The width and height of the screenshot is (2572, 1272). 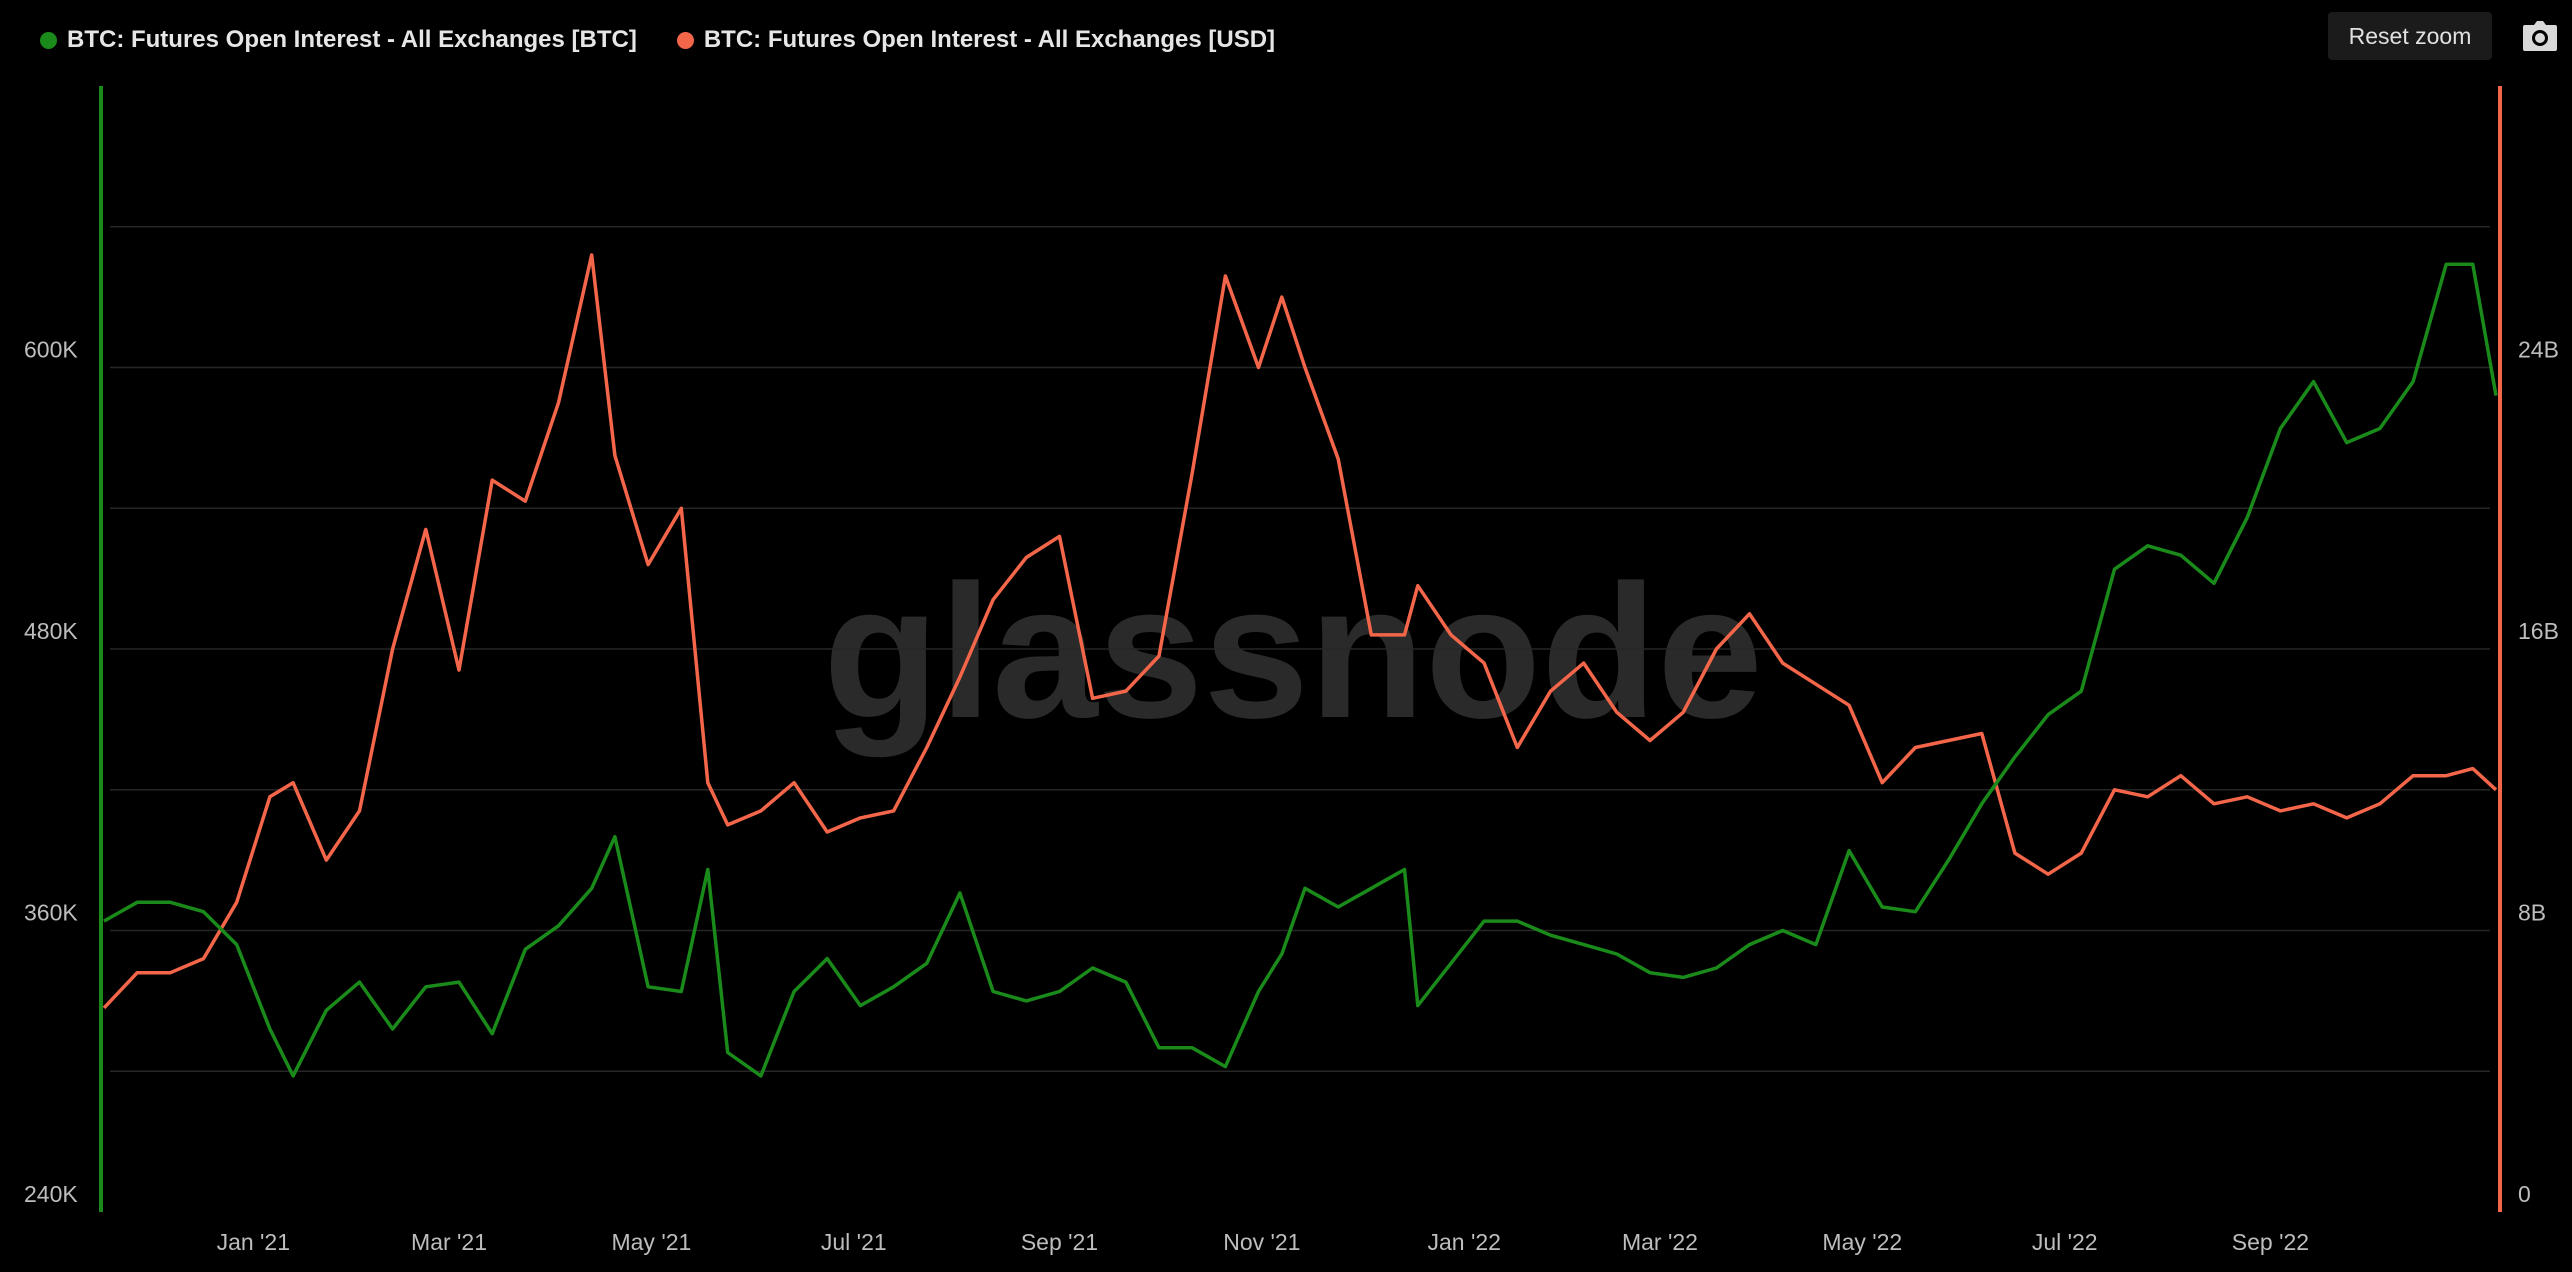 What do you see at coordinates (51, 772) in the screenshot?
I see `y-axis-left: 240K 360K 480K 600K` at bounding box center [51, 772].